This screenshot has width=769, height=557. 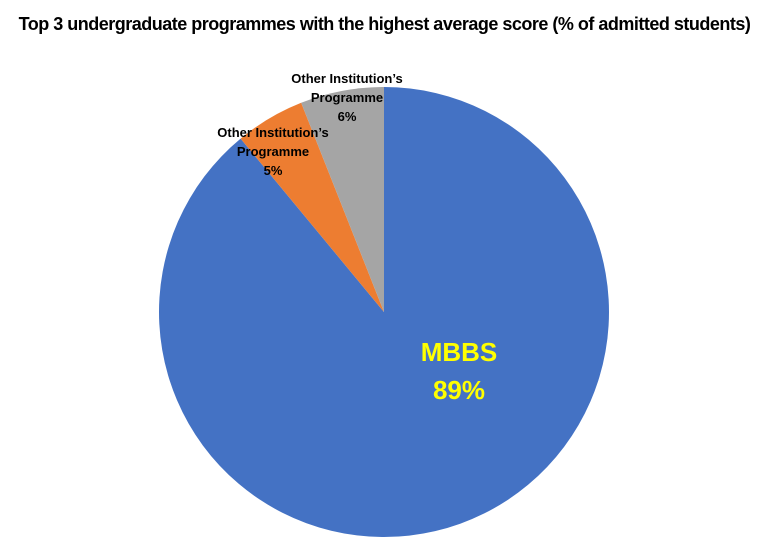 I want to click on slice-label-name: MBBS, so click(x=459, y=352).